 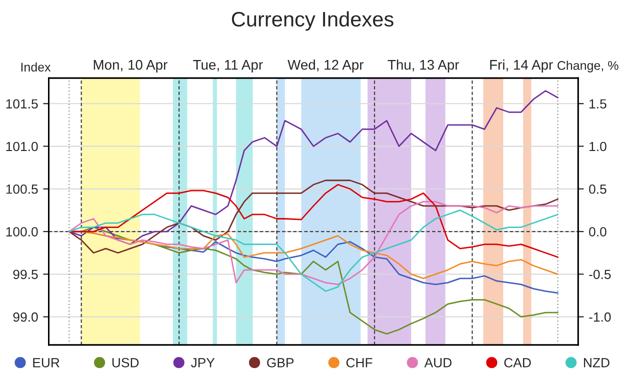 I want to click on y-tick-label: 100.5, so click(x=22, y=189).